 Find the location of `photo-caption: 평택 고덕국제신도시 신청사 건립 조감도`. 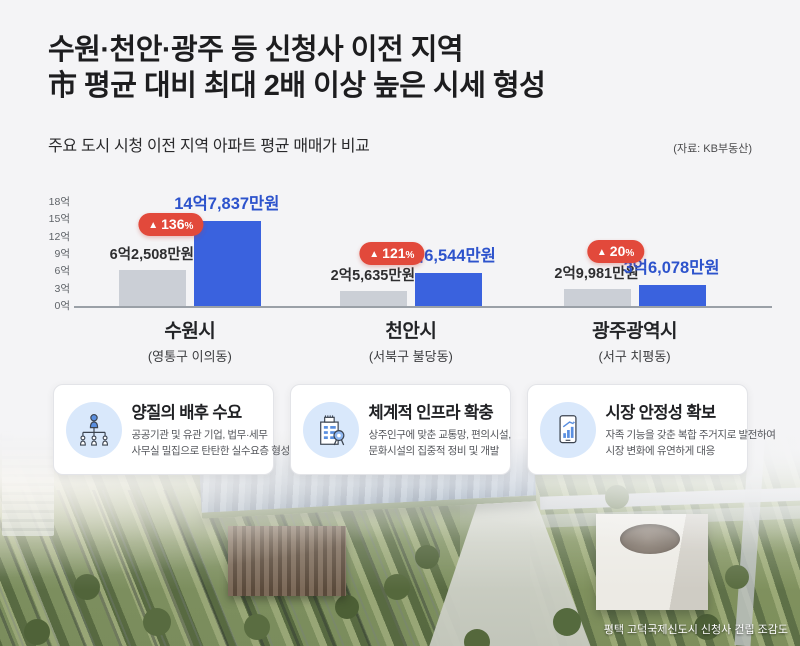

photo-caption: 평택 고덕국제신도시 신청사 건립 조감도 is located at coordinates (695, 630).